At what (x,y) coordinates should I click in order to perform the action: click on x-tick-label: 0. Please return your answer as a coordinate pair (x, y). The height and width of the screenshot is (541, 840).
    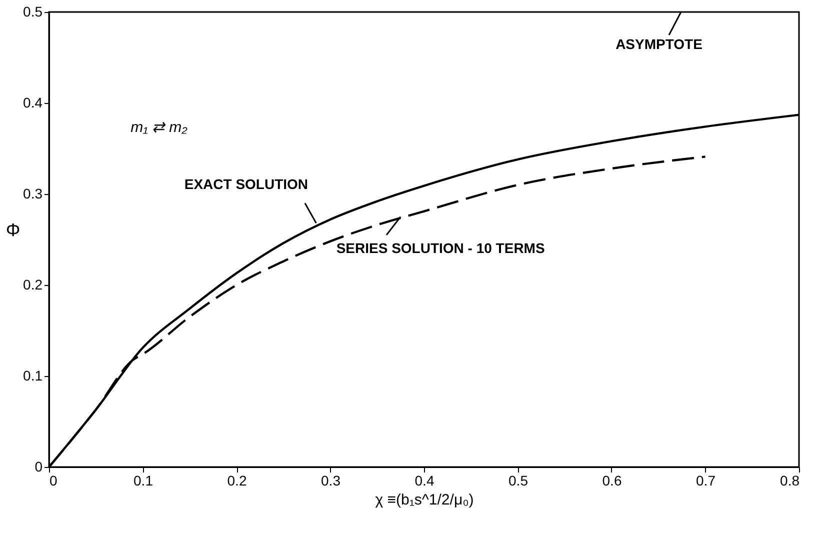
    Looking at the image, I should click on (54, 480).